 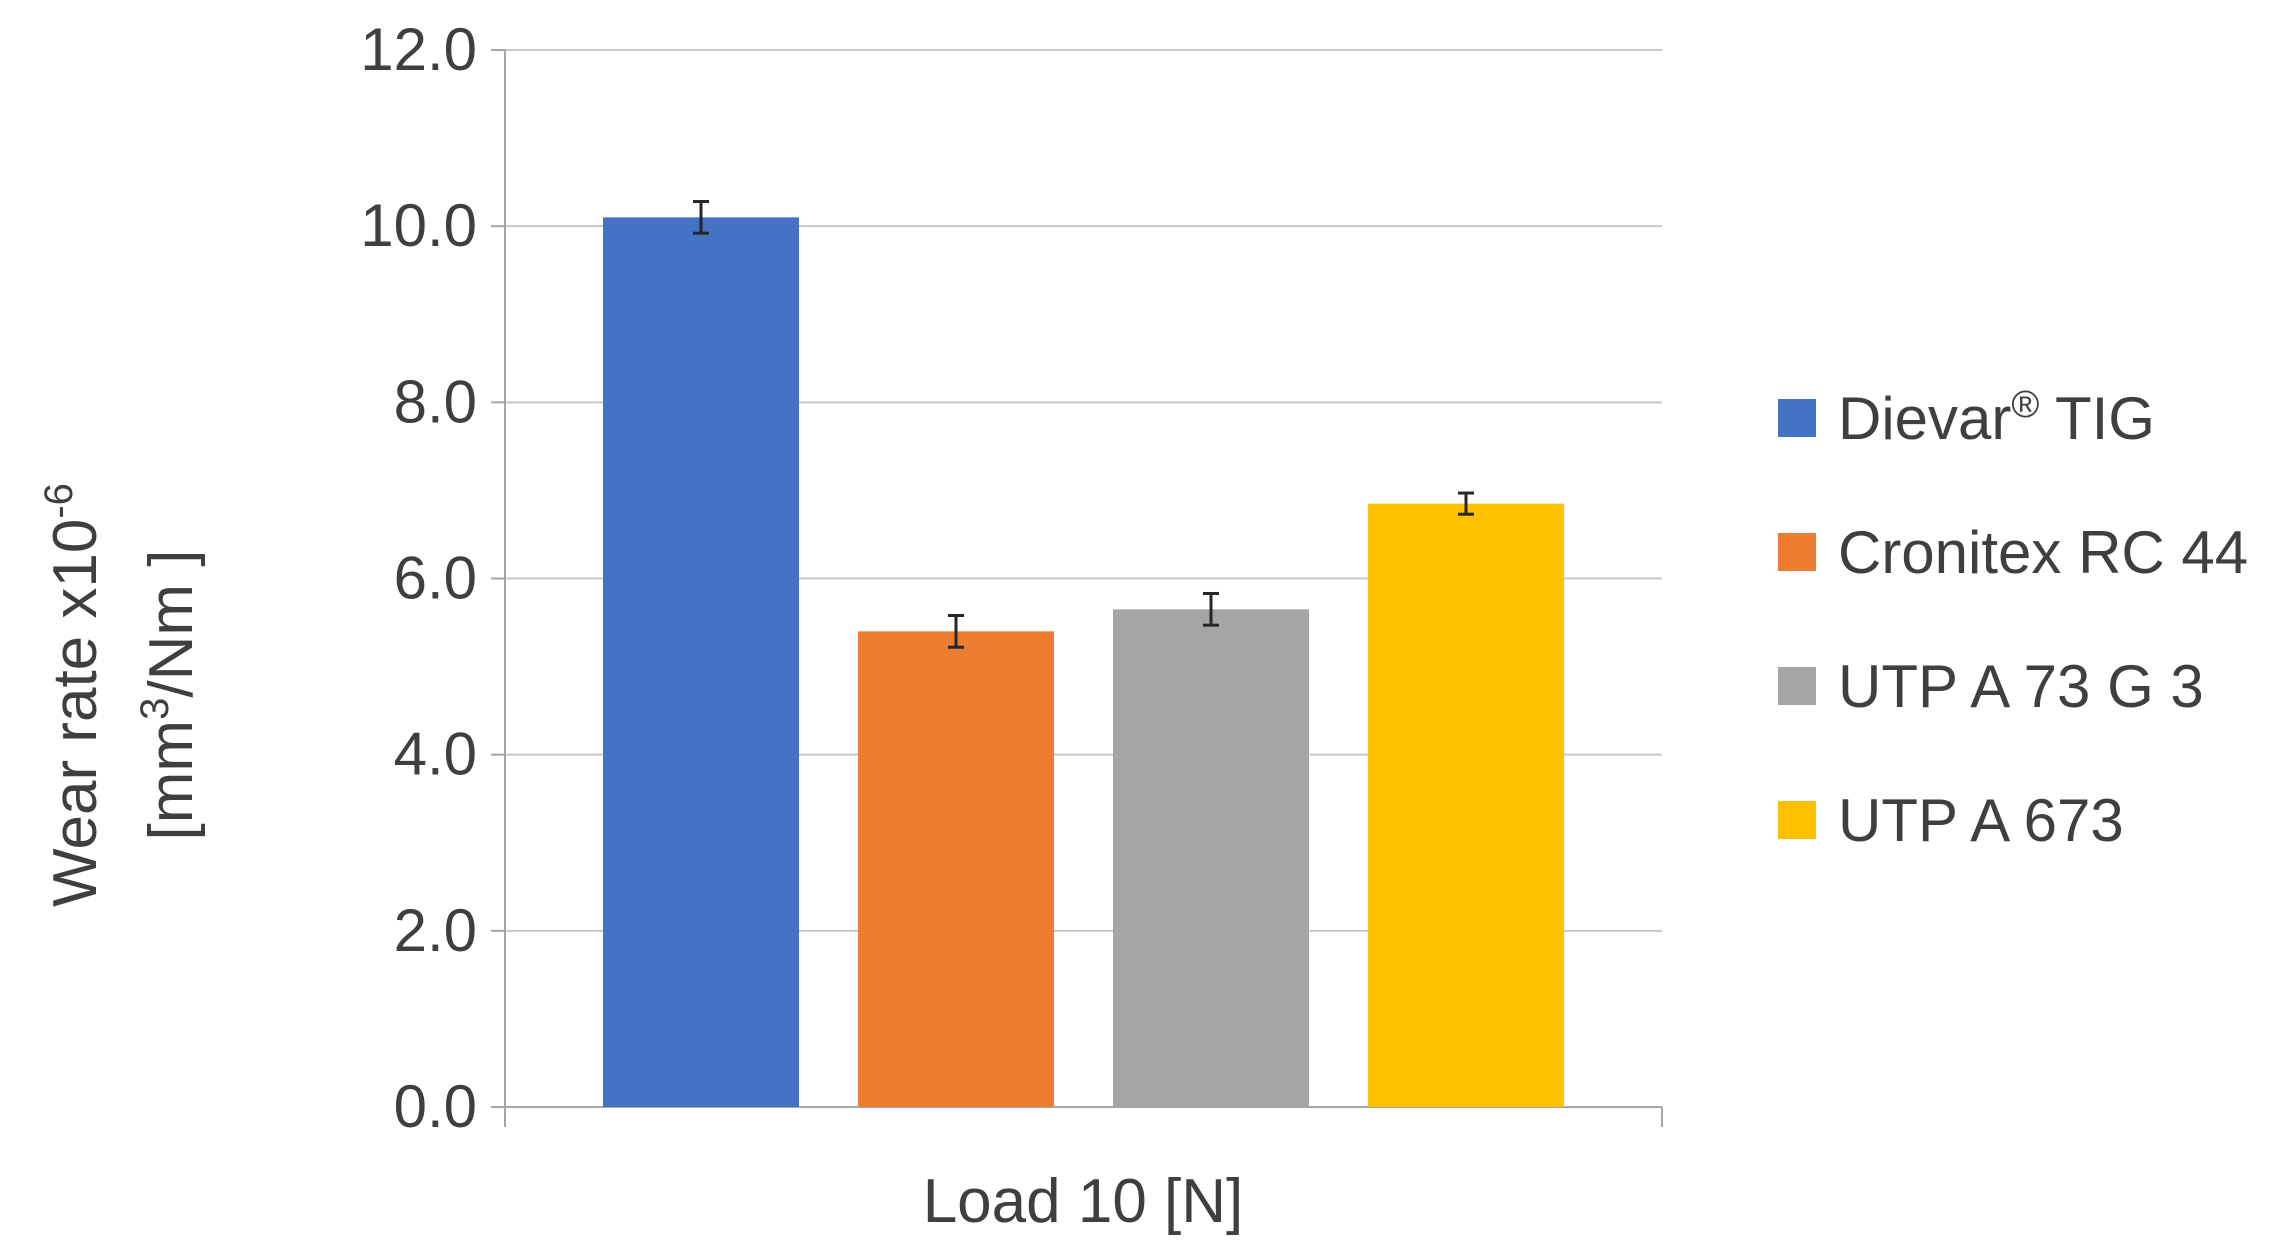 What do you see at coordinates (169, 695) in the screenshot?
I see `y-axis-title-line2: [mm3/Nm ]` at bounding box center [169, 695].